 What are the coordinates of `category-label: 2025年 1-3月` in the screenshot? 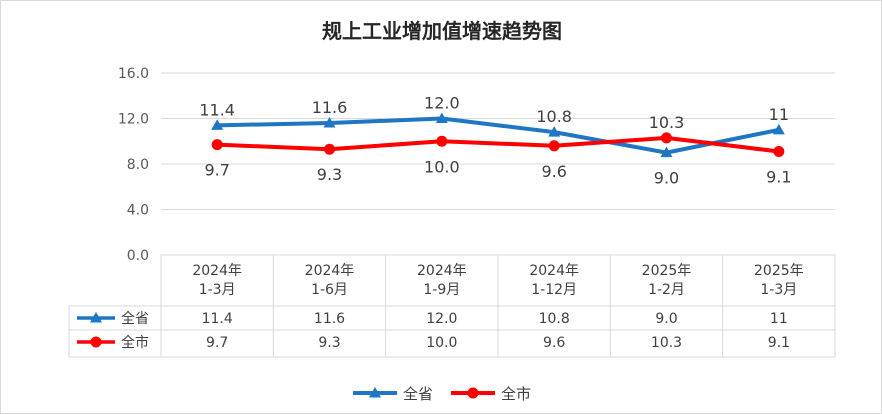 It's located at (779, 280).